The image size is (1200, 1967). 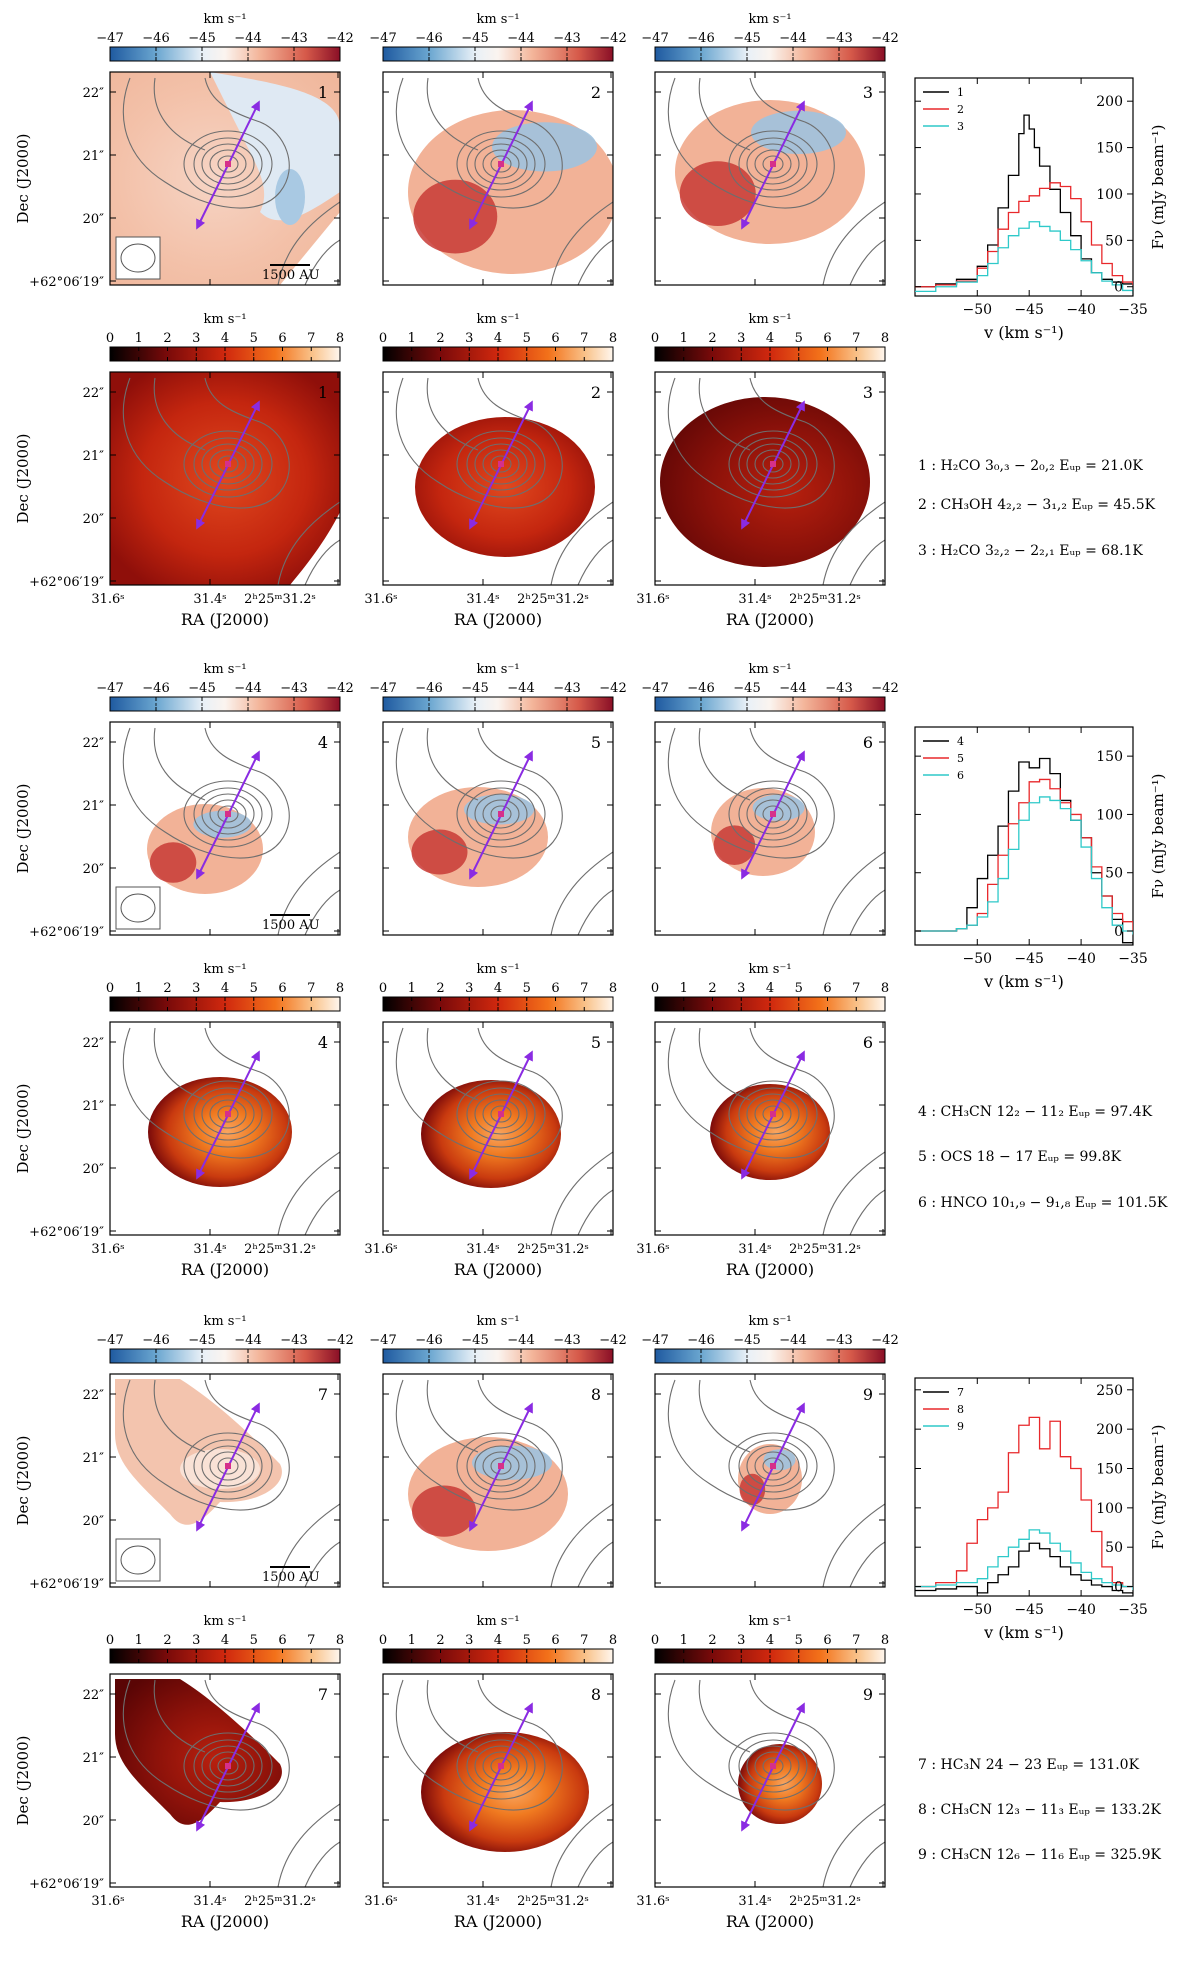 What do you see at coordinates (960, 1426) in the screenshot?
I see `legend-entry: 9` at bounding box center [960, 1426].